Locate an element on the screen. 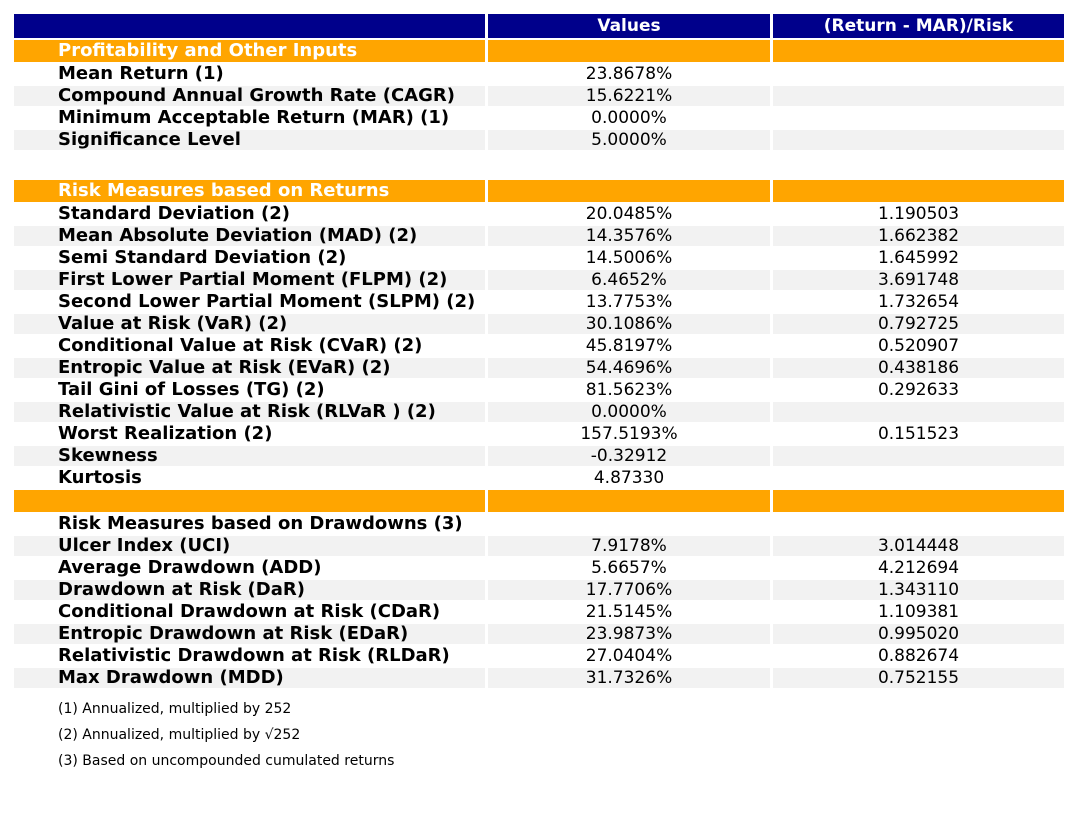  row-value: 6.4652% is located at coordinates (629, 280).